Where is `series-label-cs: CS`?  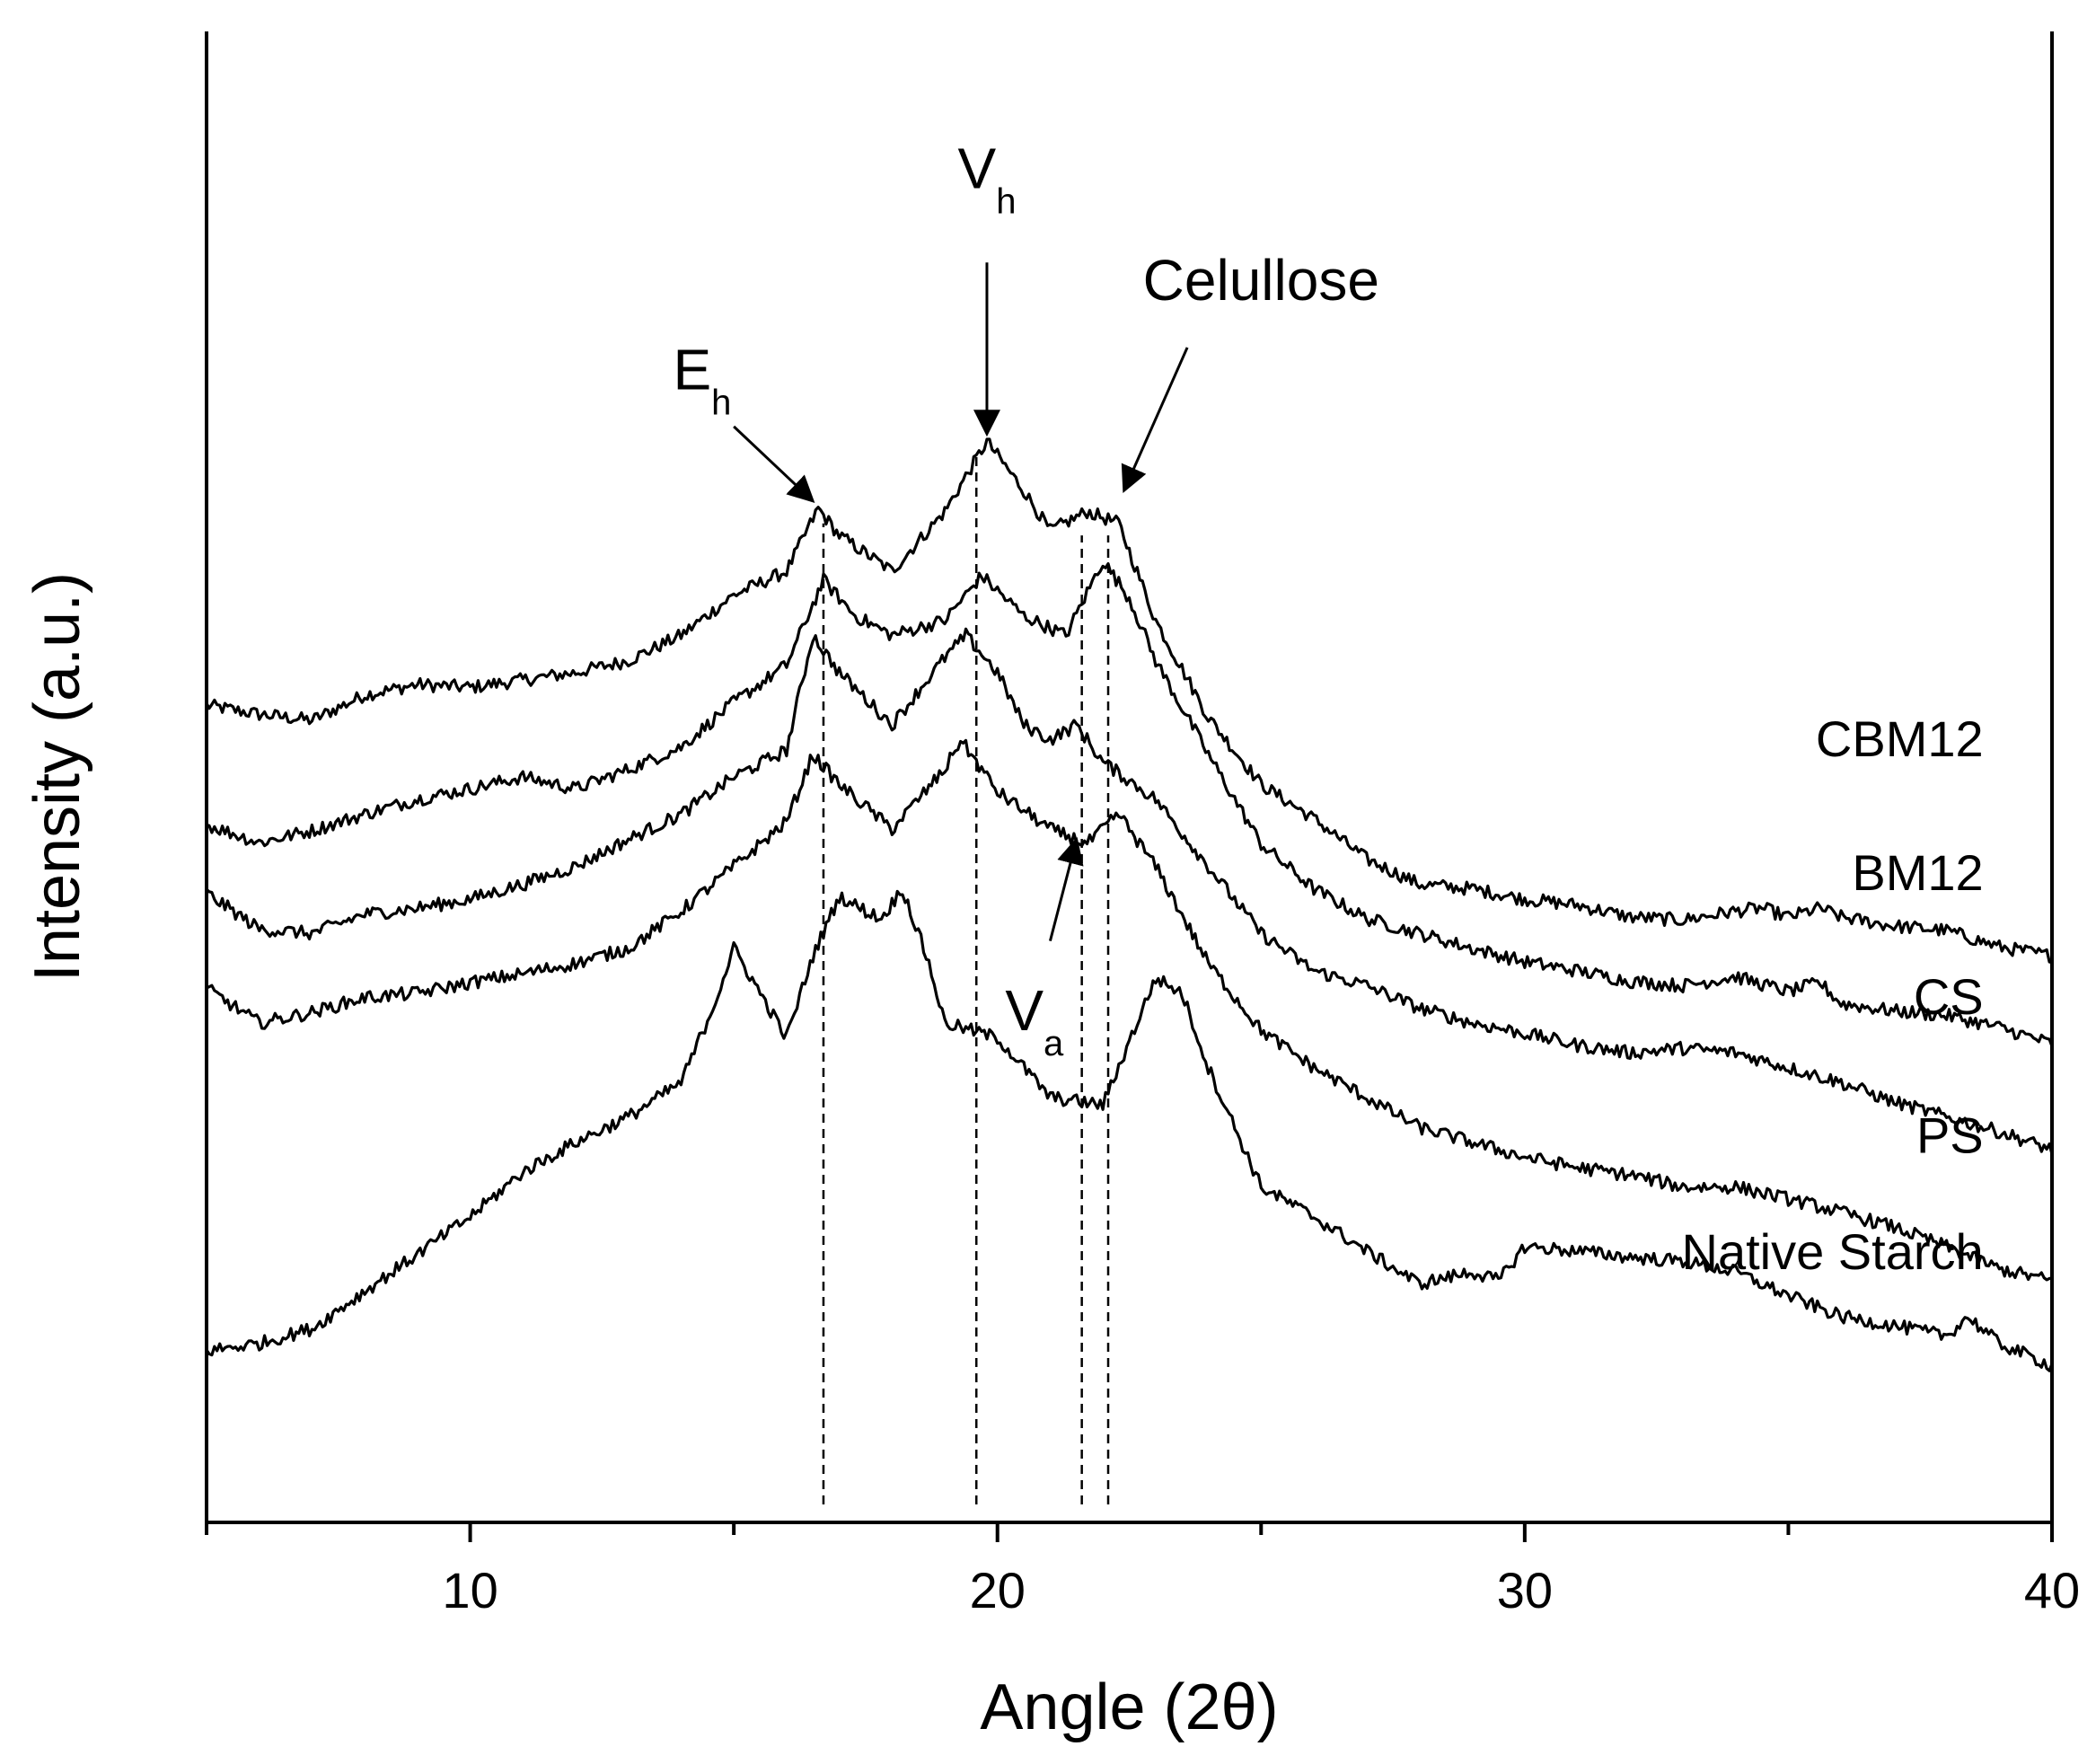 series-label-cs: CS is located at coordinates (1949, 997).